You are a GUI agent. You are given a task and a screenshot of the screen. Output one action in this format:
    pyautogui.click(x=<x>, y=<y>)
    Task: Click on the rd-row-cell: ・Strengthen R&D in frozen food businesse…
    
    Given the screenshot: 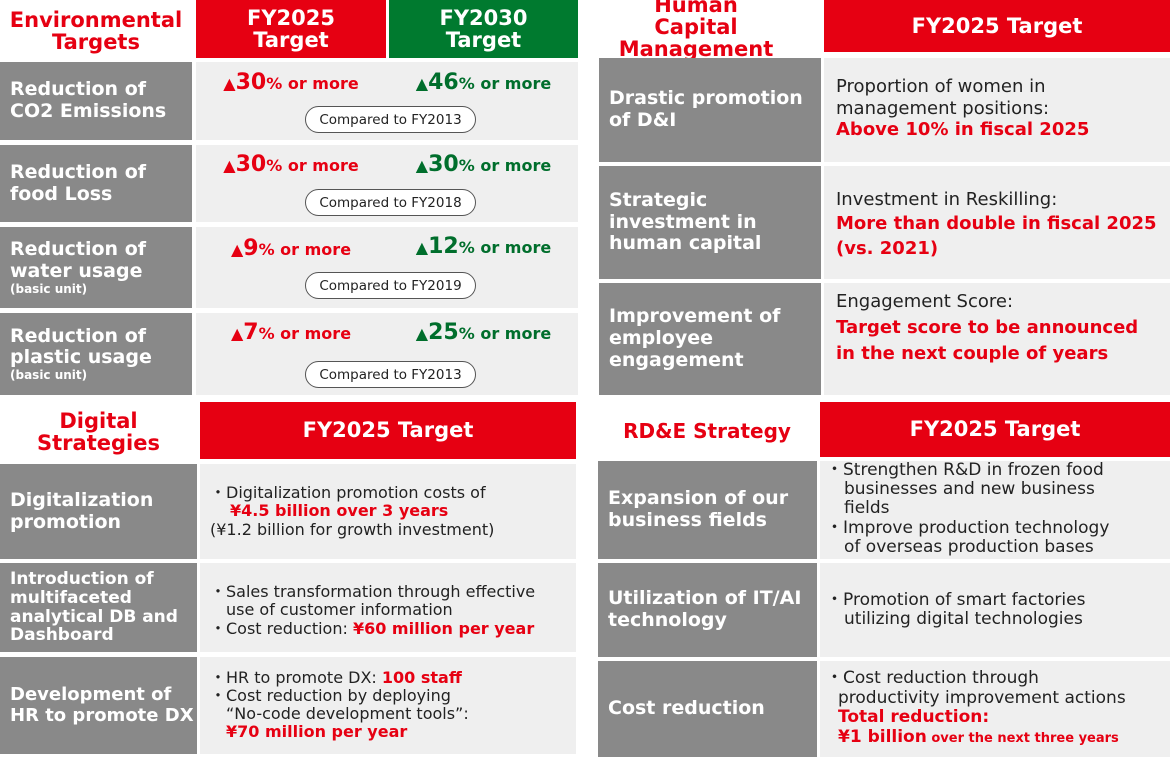 What is the action you would take?
    pyautogui.click(x=995, y=509)
    